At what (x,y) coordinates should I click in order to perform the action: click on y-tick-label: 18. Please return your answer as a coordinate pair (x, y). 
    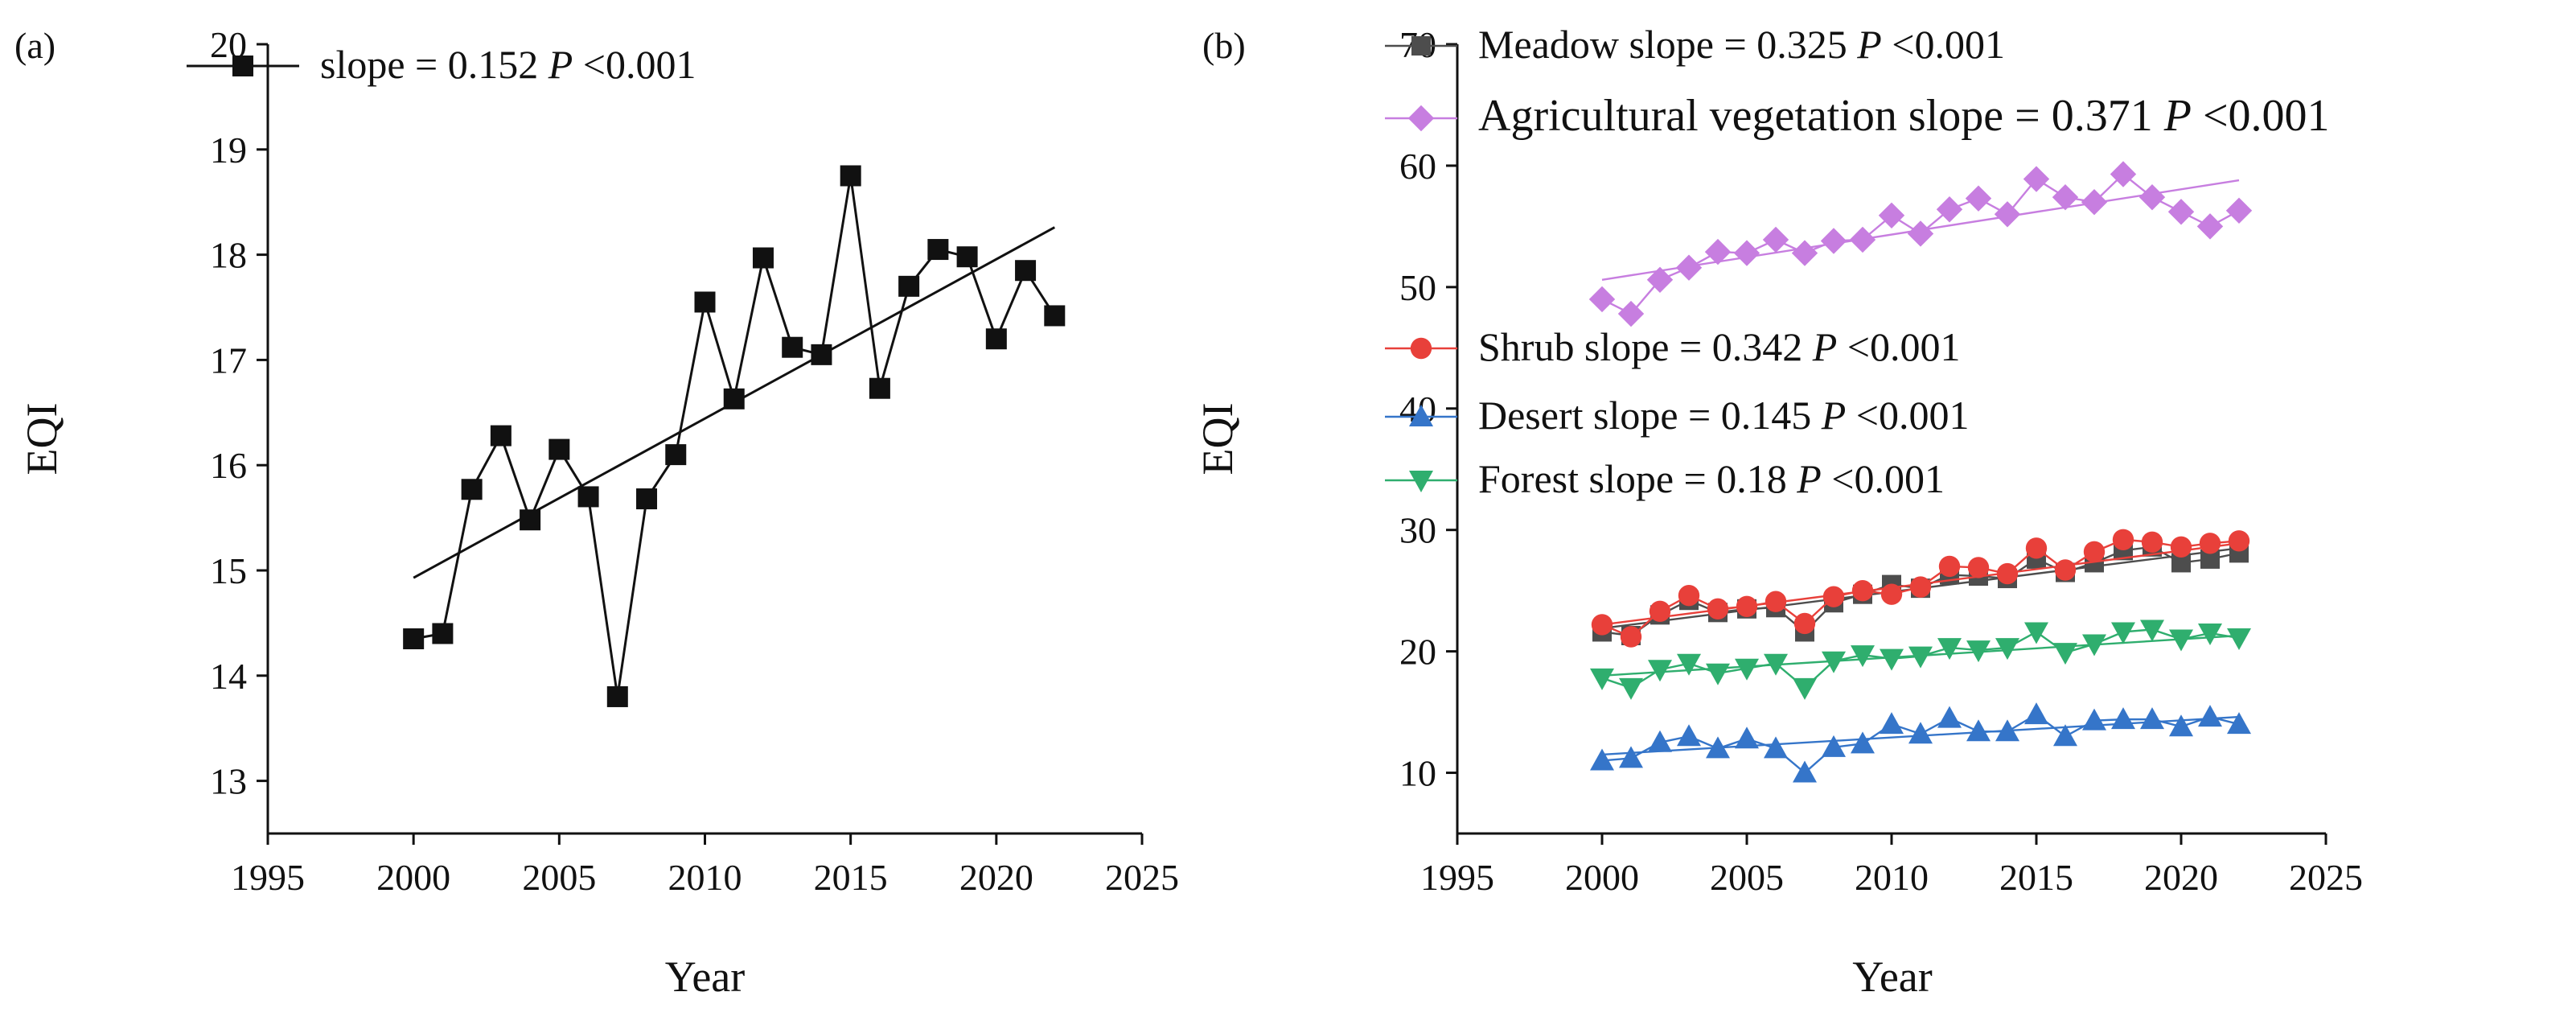
    Looking at the image, I should click on (228, 255).